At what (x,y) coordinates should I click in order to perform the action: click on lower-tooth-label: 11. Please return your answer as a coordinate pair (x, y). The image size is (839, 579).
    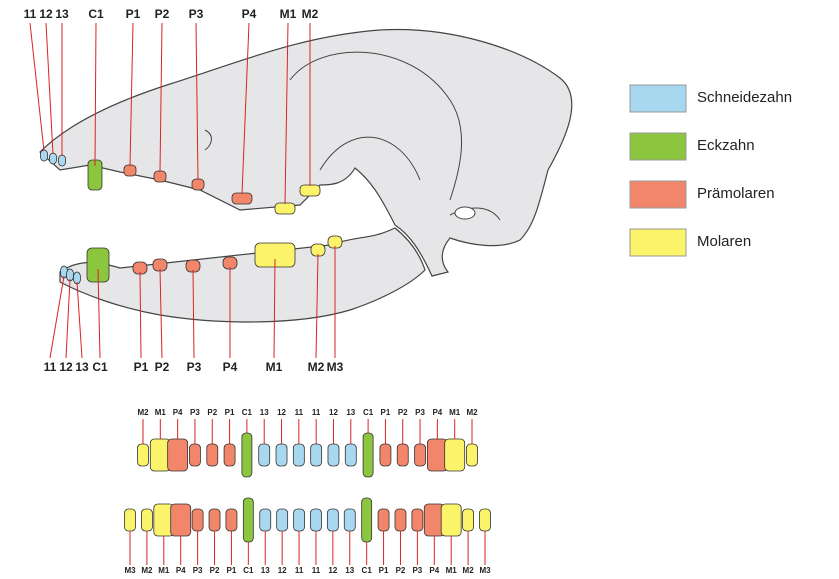
    Looking at the image, I should click on (50, 367).